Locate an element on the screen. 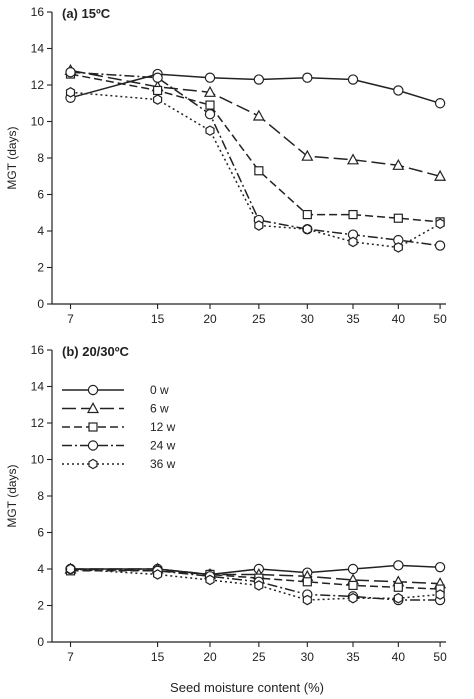 This screenshot has width=474, height=699. legend-label: 24 w is located at coordinates (163, 446).